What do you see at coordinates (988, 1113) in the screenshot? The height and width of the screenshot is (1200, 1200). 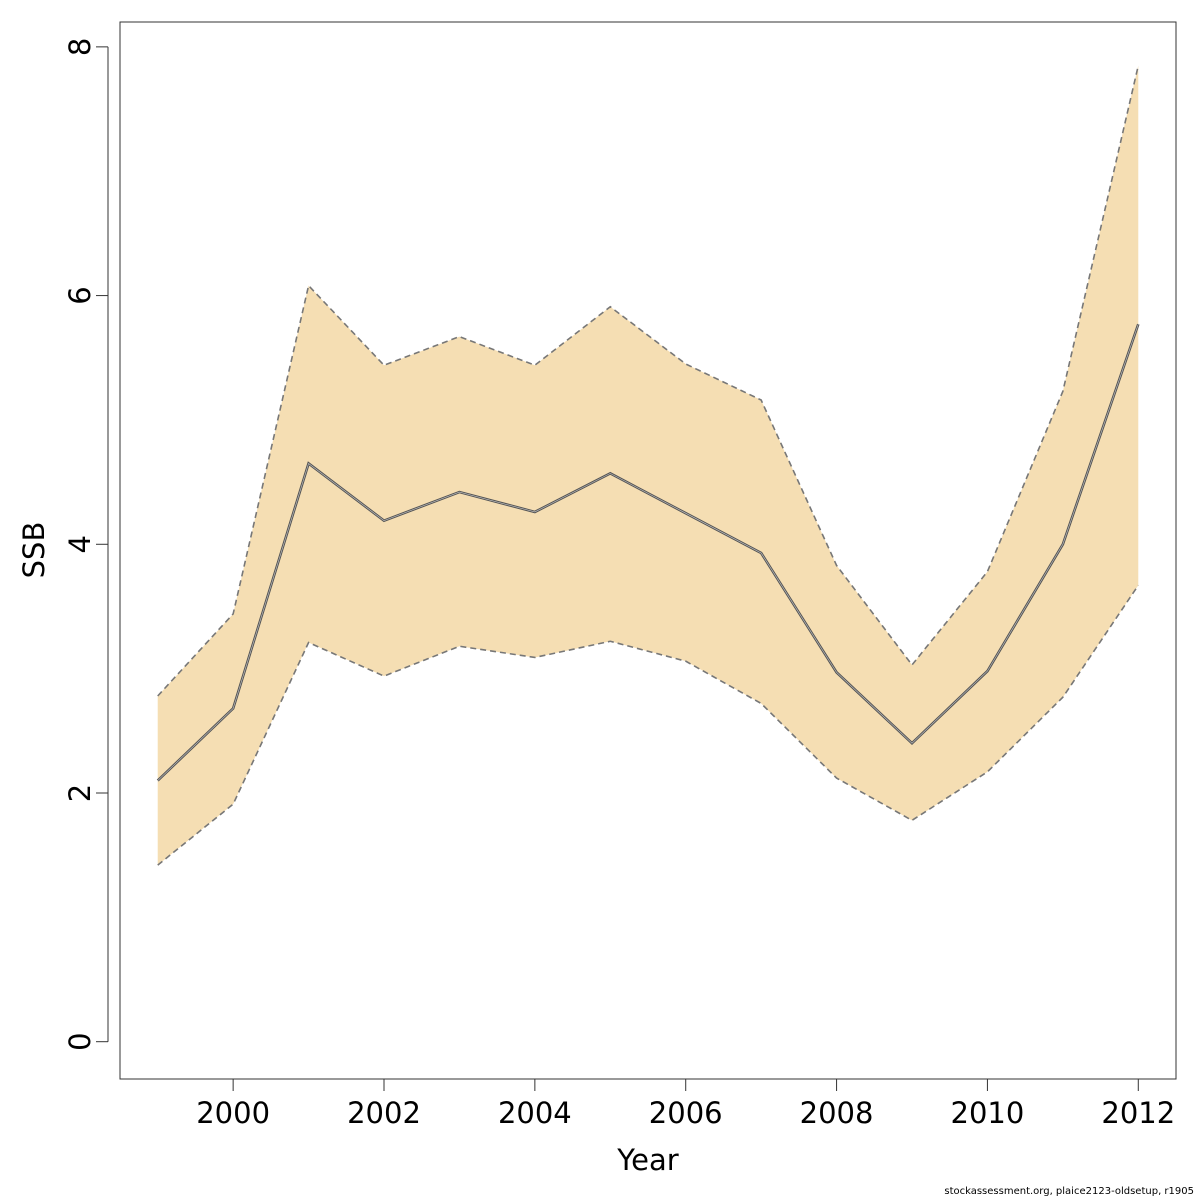 I see `x-tick-label: 2010` at bounding box center [988, 1113].